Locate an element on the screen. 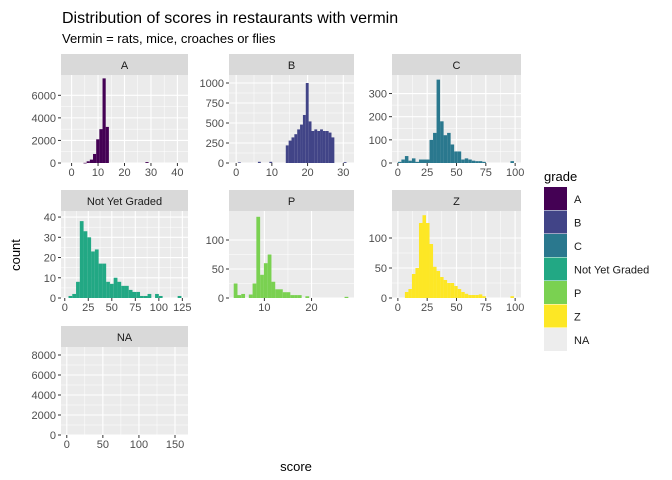 The height and width of the screenshot is (480, 672). y-tick-label: 500 is located at coordinates (215, 124).